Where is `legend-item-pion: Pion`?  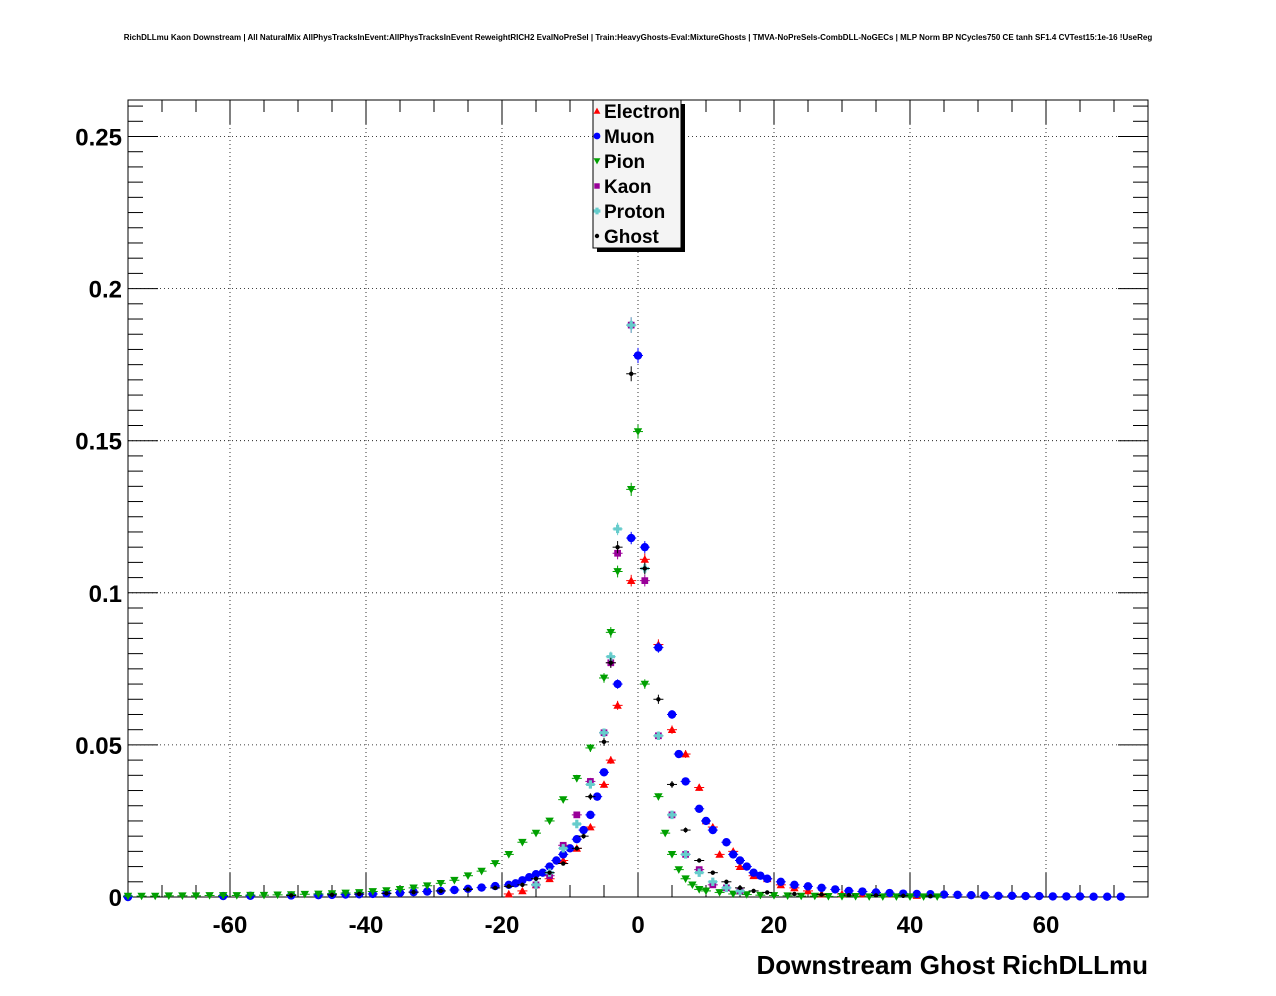 legend-item-pion: Pion is located at coordinates (619, 162).